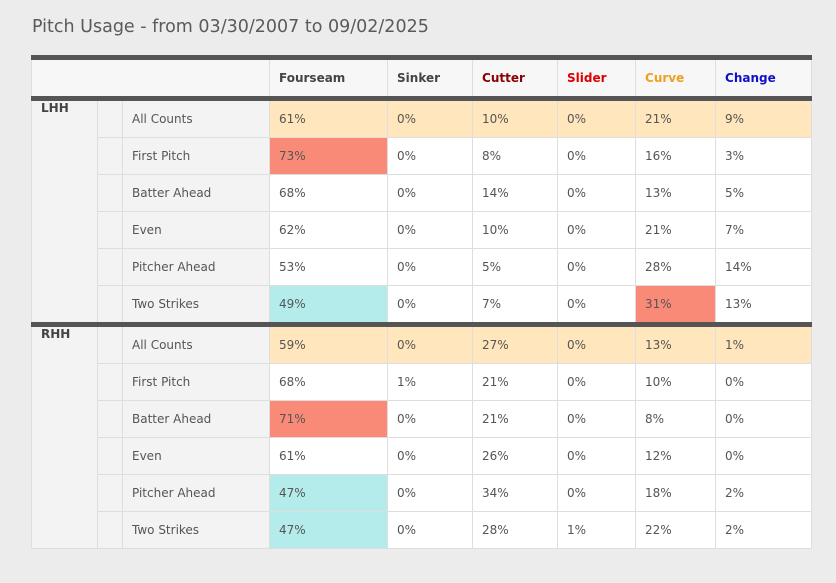 Image resolution: width=836 pixels, height=583 pixels. I want to click on usage-cell: 31%, so click(676, 305).